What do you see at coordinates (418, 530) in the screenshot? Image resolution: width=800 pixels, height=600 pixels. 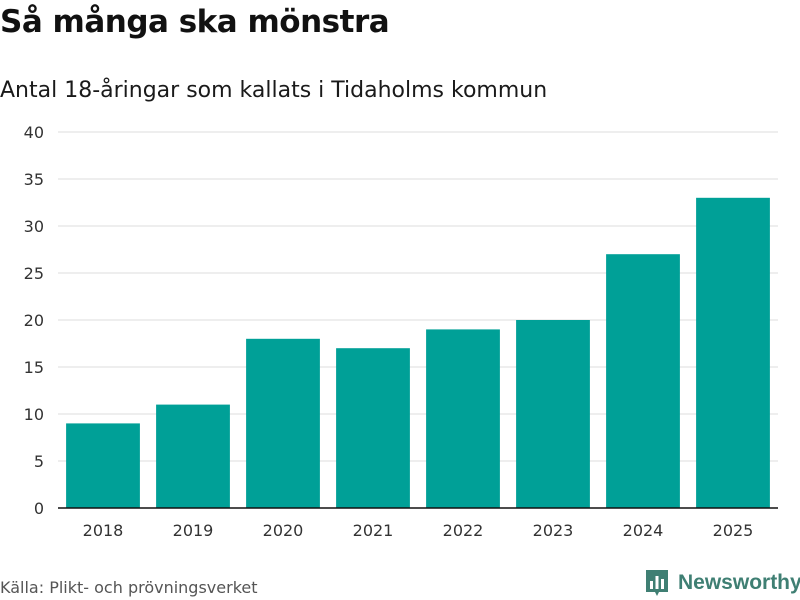 I see `x-axis-ticks: 2018 2019 2020 2021 2022 2023 2024 2025` at bounding box center [418, 530].